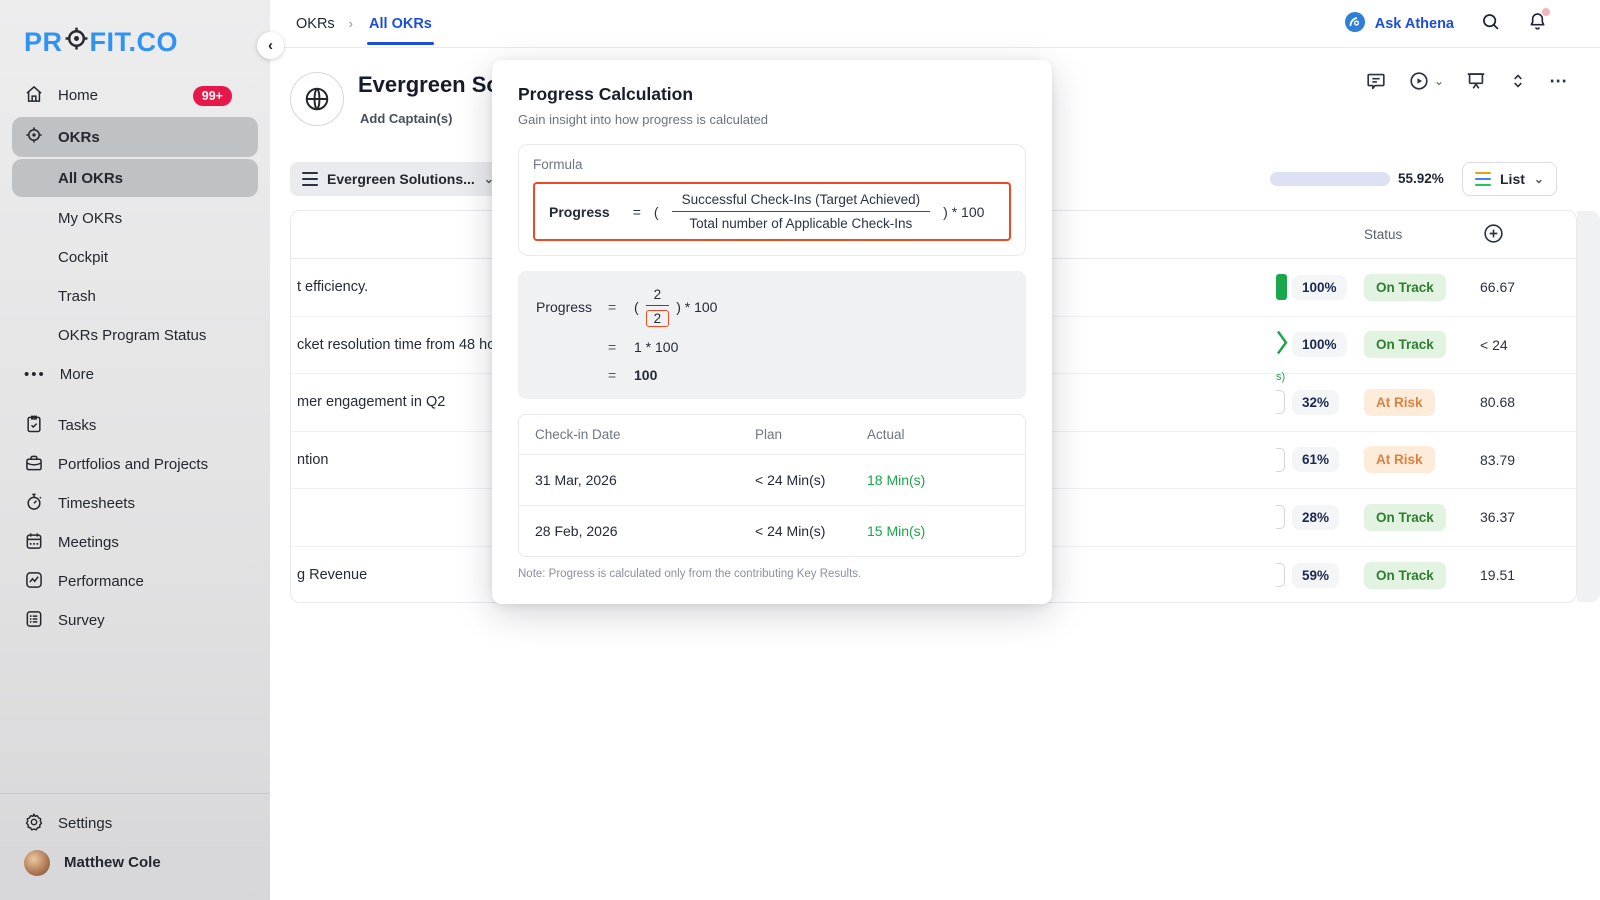 This screenshot has width=1600, height=900. Describe the element at coordinates (656, 211) in the screenshot. I see `formula-open-paren: (` at that location.